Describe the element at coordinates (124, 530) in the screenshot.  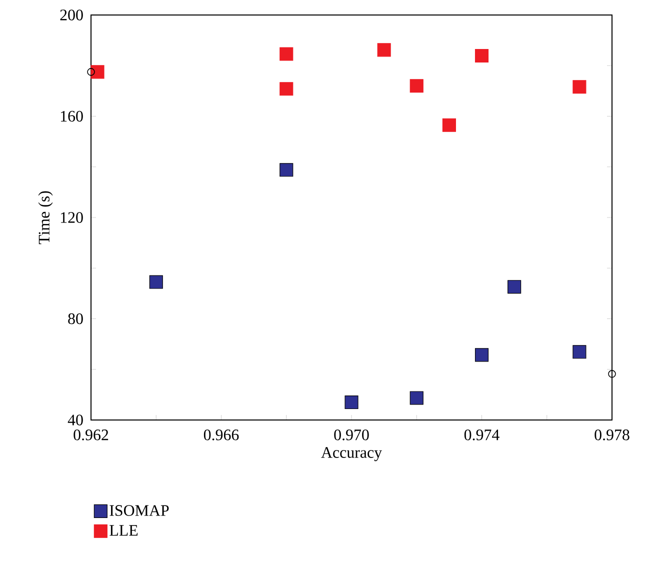
I see `legend-label: LLE` at that location.